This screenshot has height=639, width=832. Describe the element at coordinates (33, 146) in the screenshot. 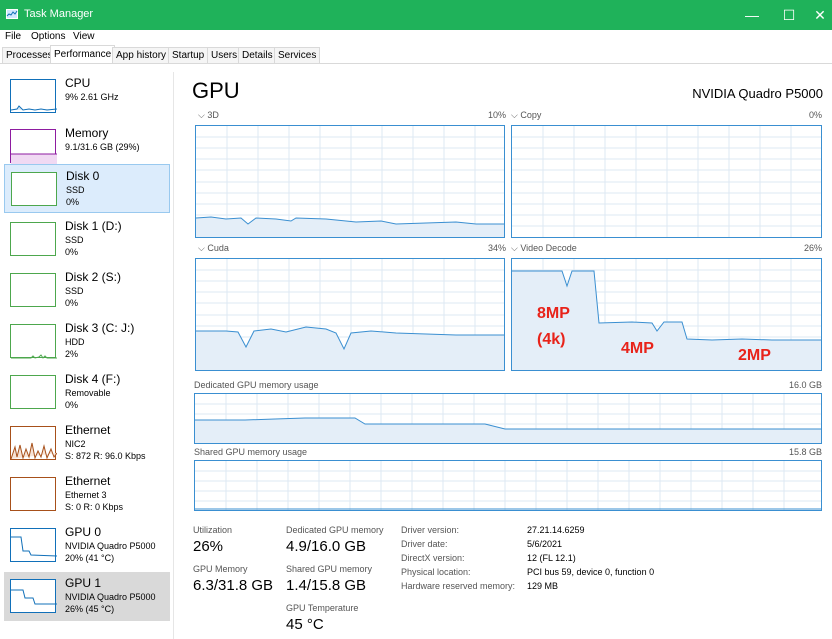

I see `memory-thumbnail-graph` at that location.